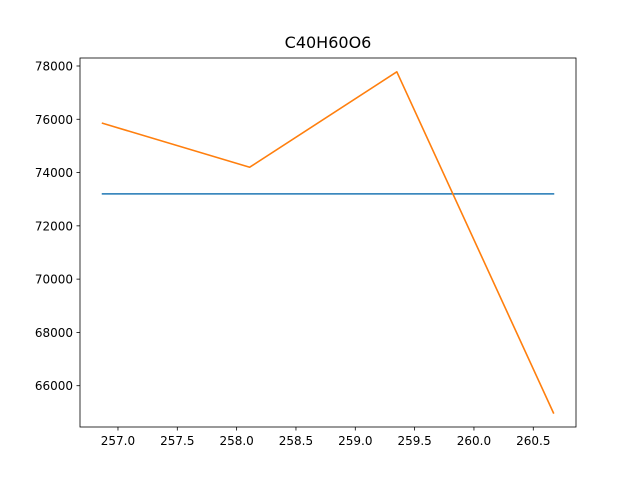 This screenshot has height=480, width=640. What do you see at coordinates (325, 437) in the screenshot?
I see `x-axis: 257.0 257.5 258.0 258.5 259.0 259.5 260.0 260.5` at bounding box center [325, 437].